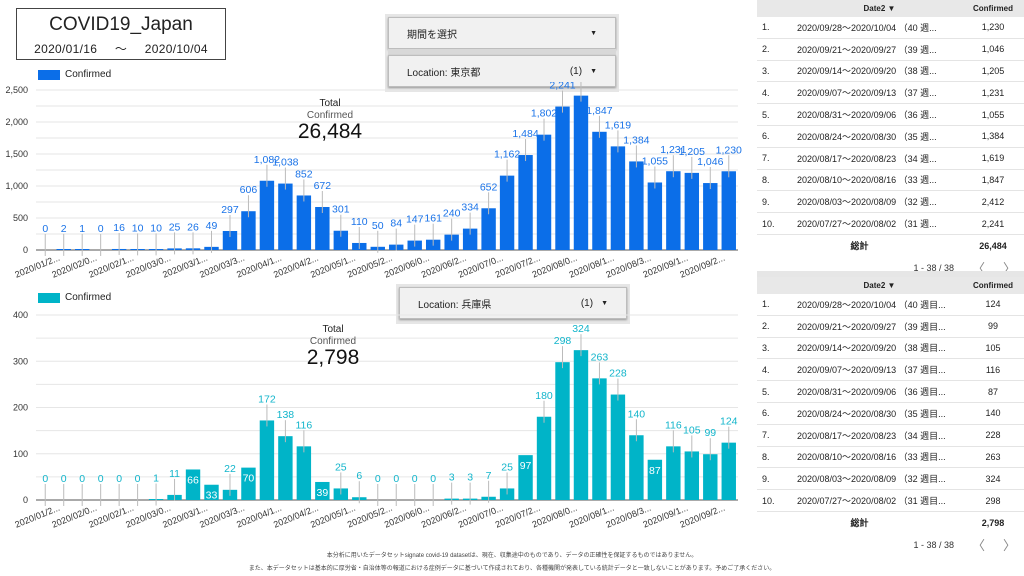 This screenshot has width=1024, height=576. Describe the element at coordinates (933, 267) in the screenshot. I see `pagination-range: 1 - 38 / 38` at that location.